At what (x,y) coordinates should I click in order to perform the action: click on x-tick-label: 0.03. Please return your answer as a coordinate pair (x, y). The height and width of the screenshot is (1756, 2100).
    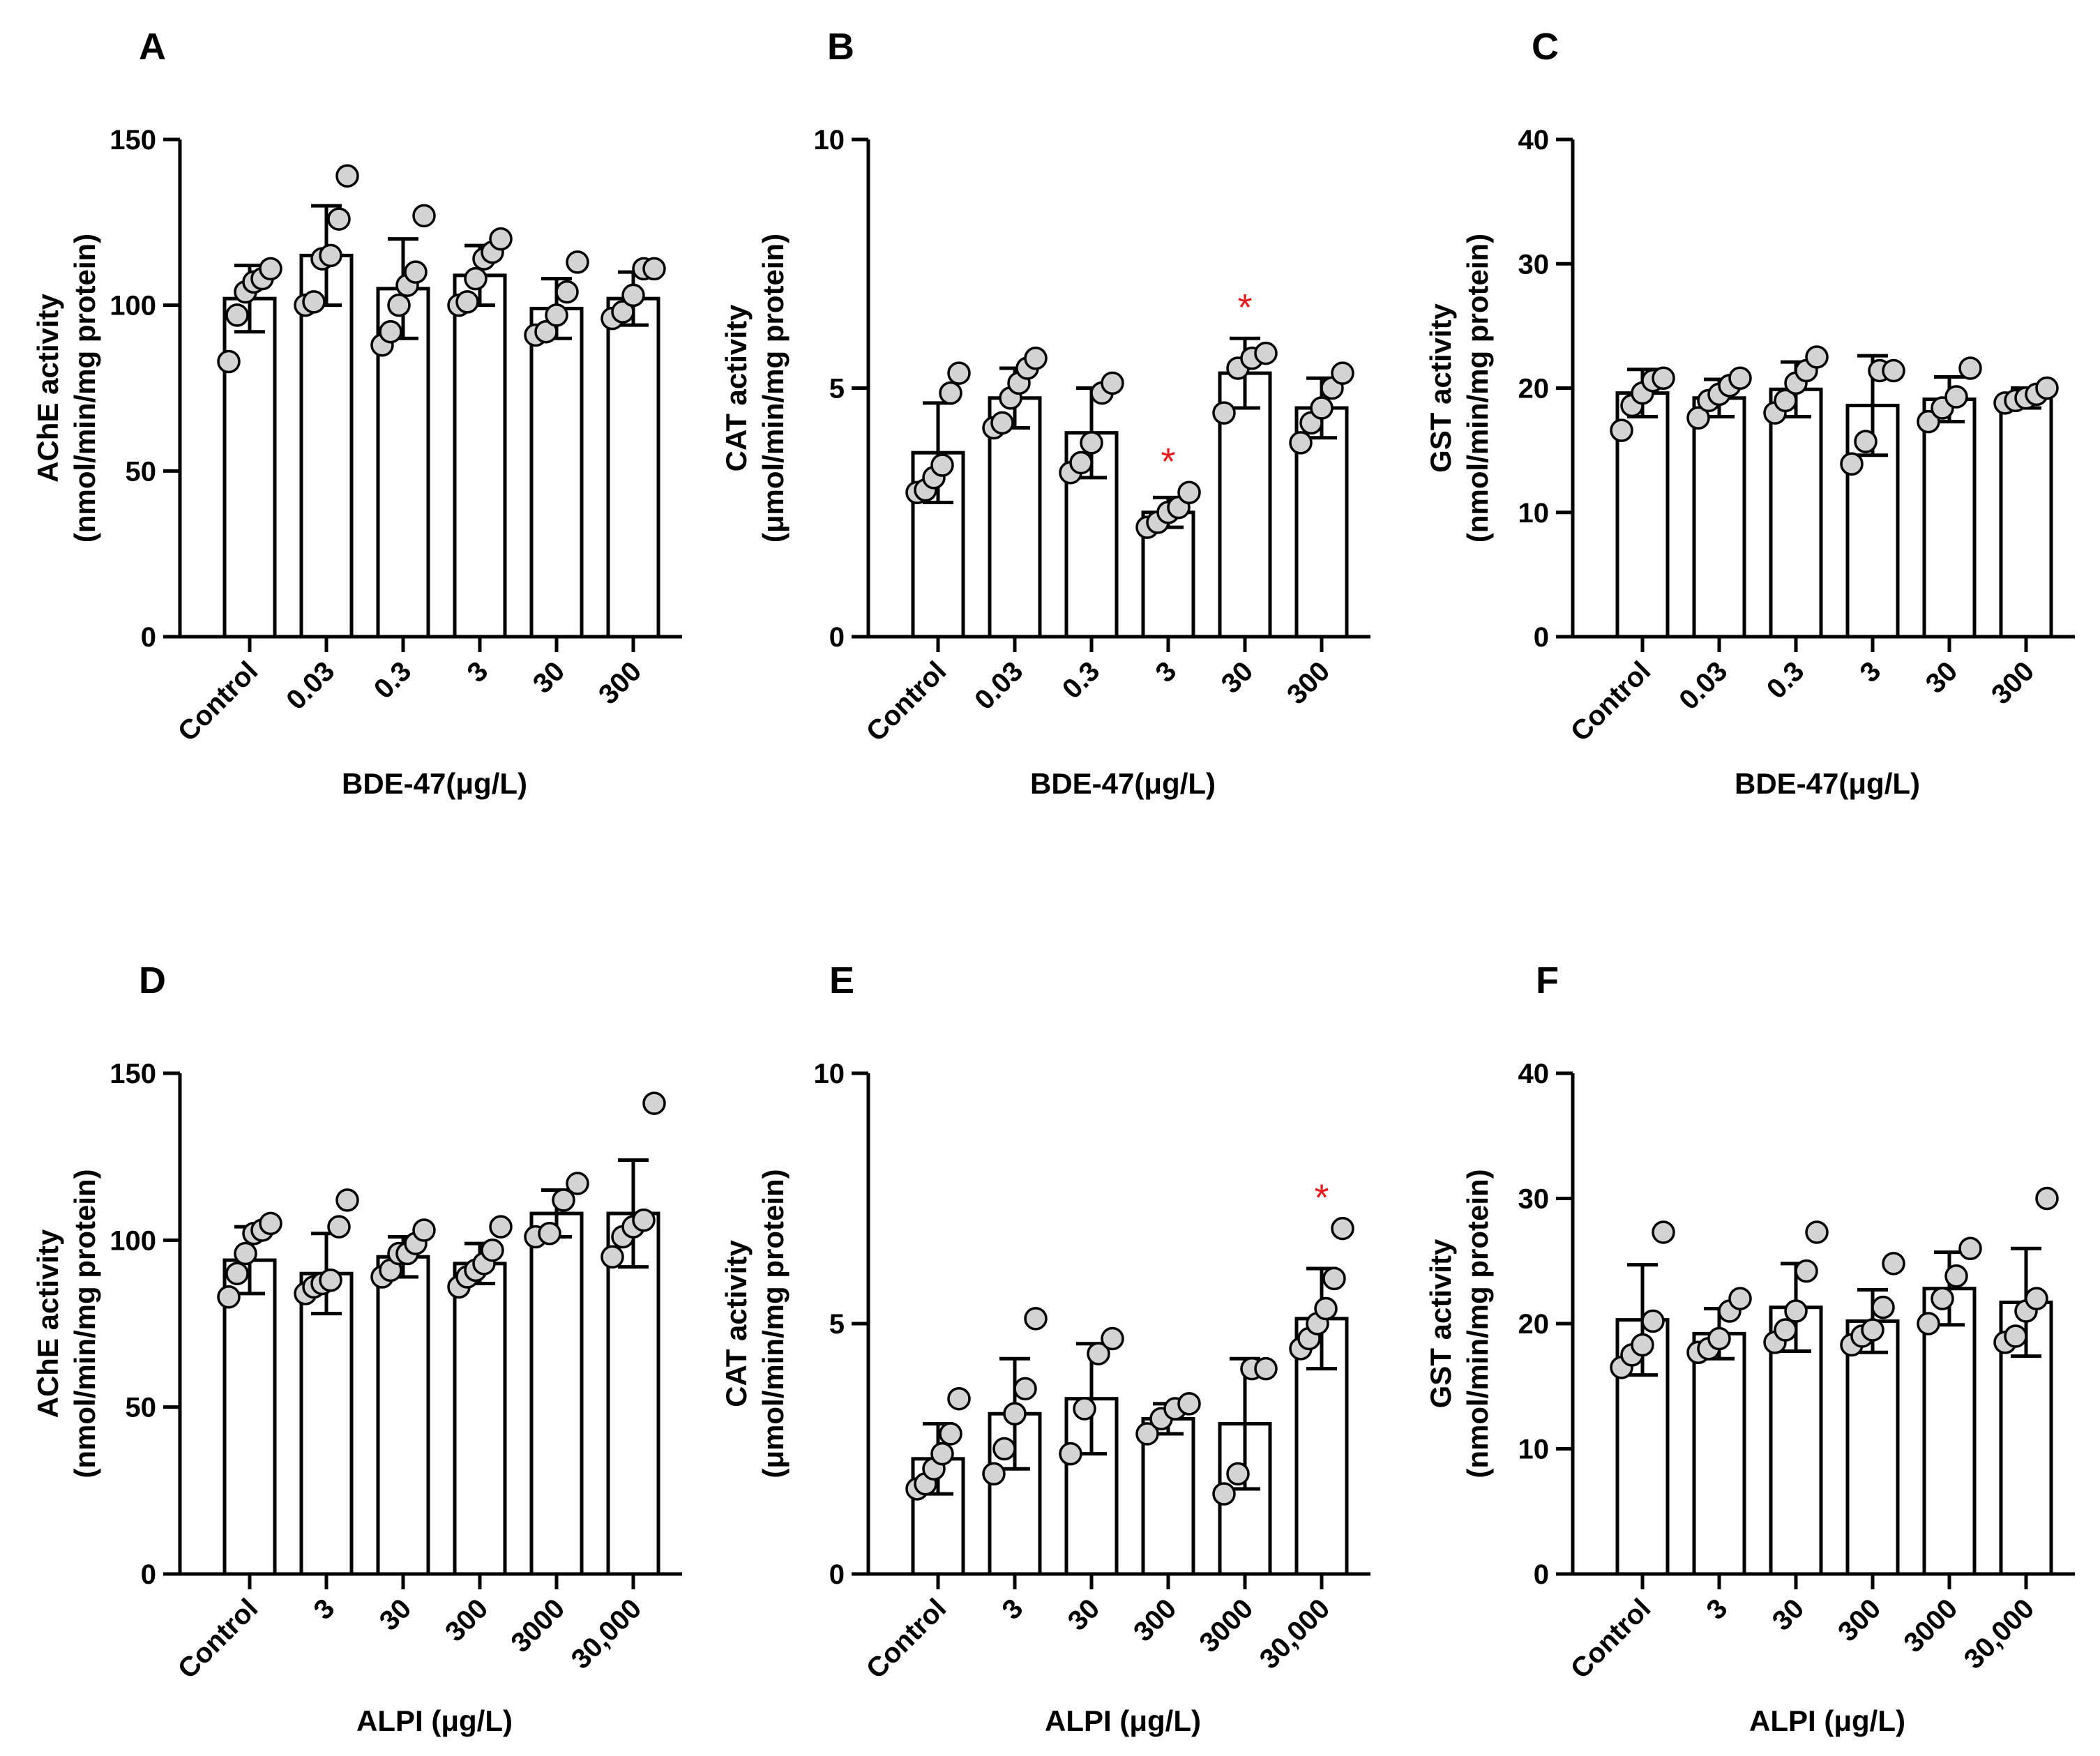
    Looking at the image, I should click on (999, 686).